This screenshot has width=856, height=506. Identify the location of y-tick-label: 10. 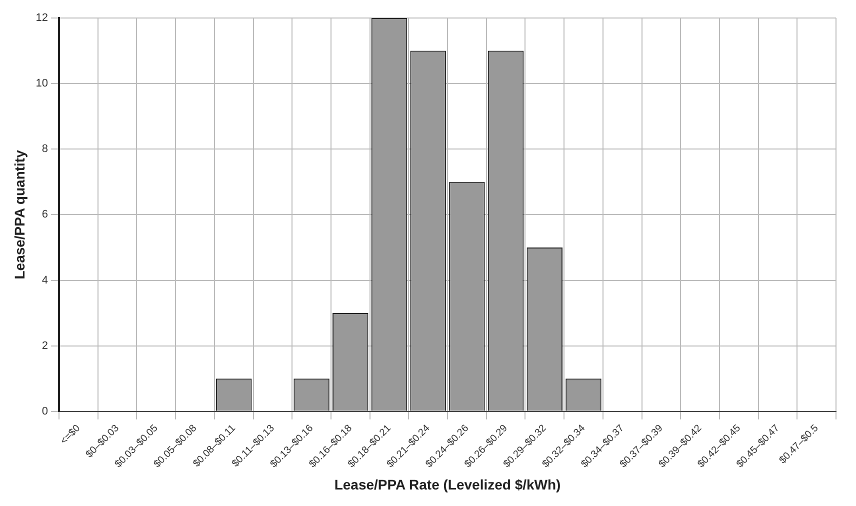
(42, 84).